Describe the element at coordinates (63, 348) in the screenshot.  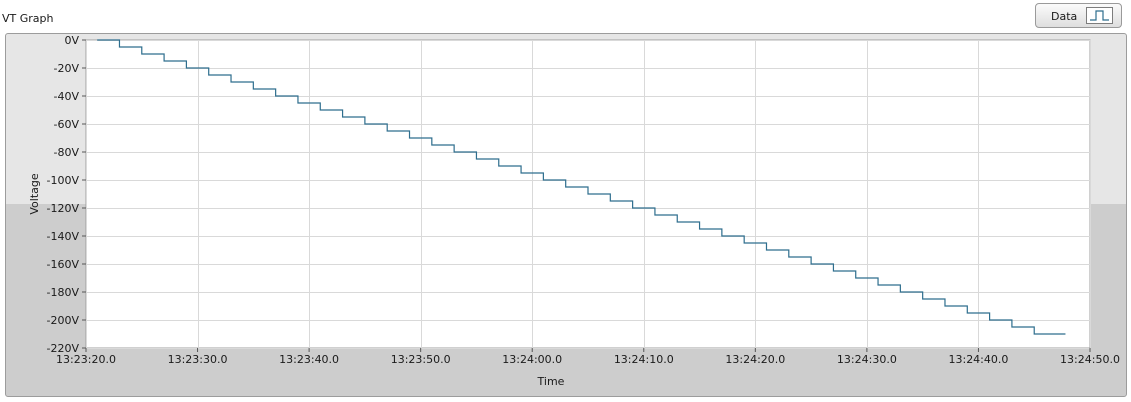
I see `y-tick-label: -220V` at that location.